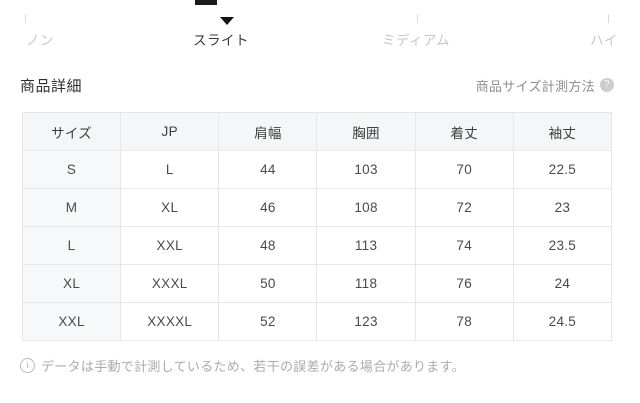 This screenshot has width=640, height=403. I want to click on col-header-length: 着丈, so click(464, 131).